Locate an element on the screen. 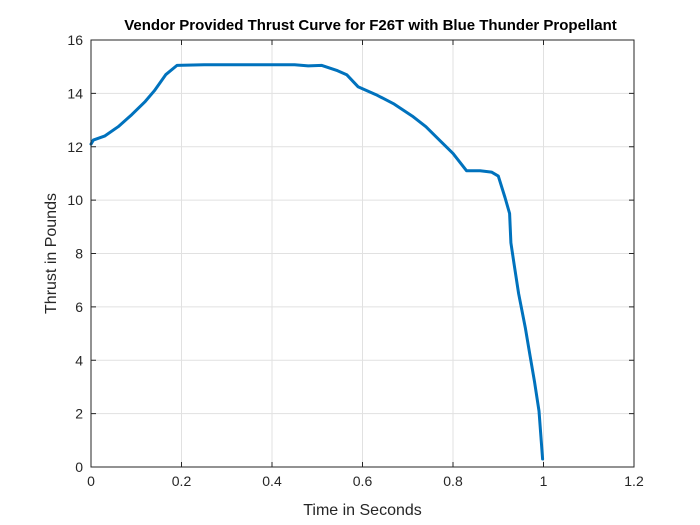 This screenshot has height=525, width=700. x-tick-label: 0.6 is located at coordinates (363, 481).